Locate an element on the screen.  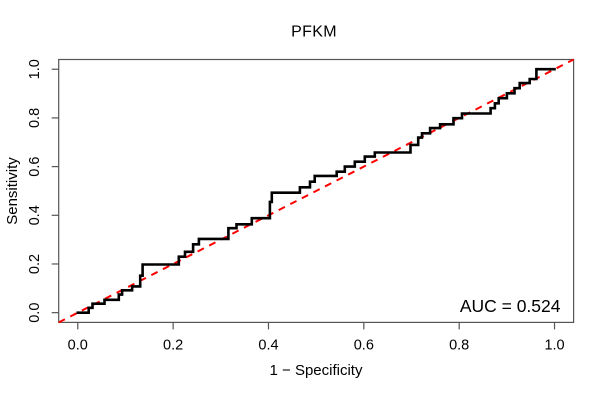
x-axis-tick-label: 0.8 is located at coordinates (459, 345).